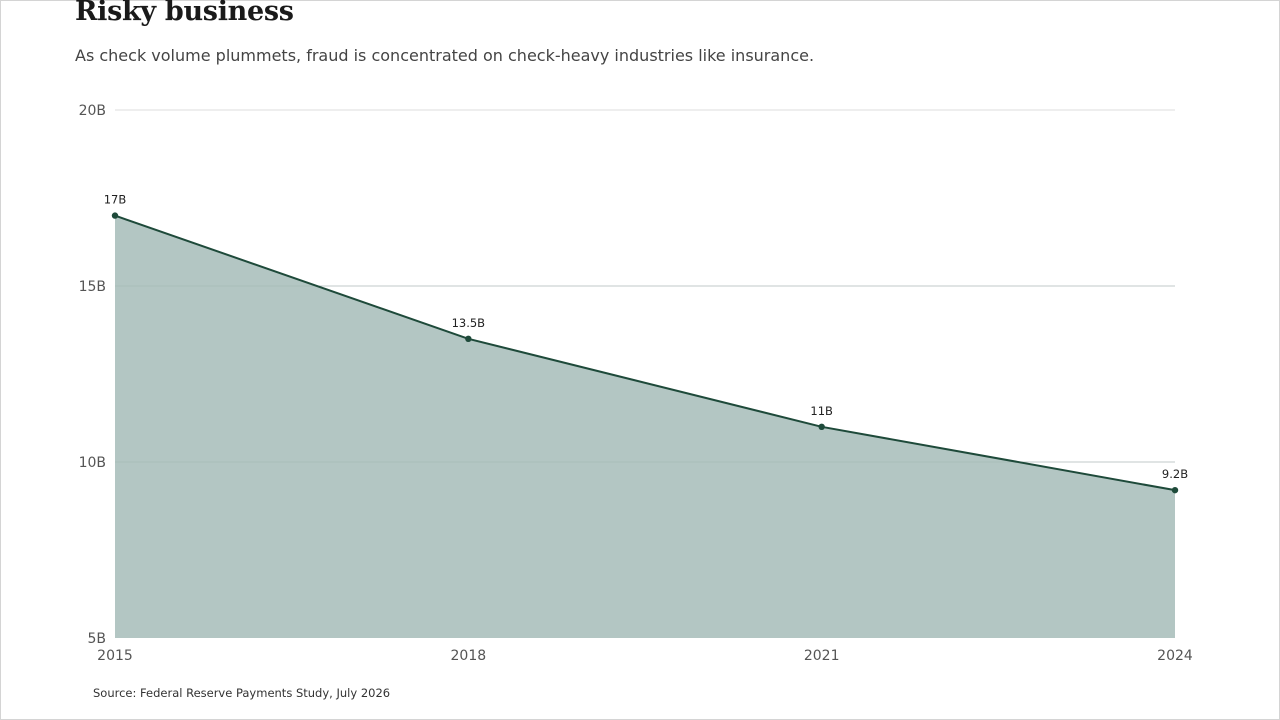  What do you see at coordinates (469, 656) in the screenshot?
I see `x-tick-label: 2018` at bounding box center [469, 656].